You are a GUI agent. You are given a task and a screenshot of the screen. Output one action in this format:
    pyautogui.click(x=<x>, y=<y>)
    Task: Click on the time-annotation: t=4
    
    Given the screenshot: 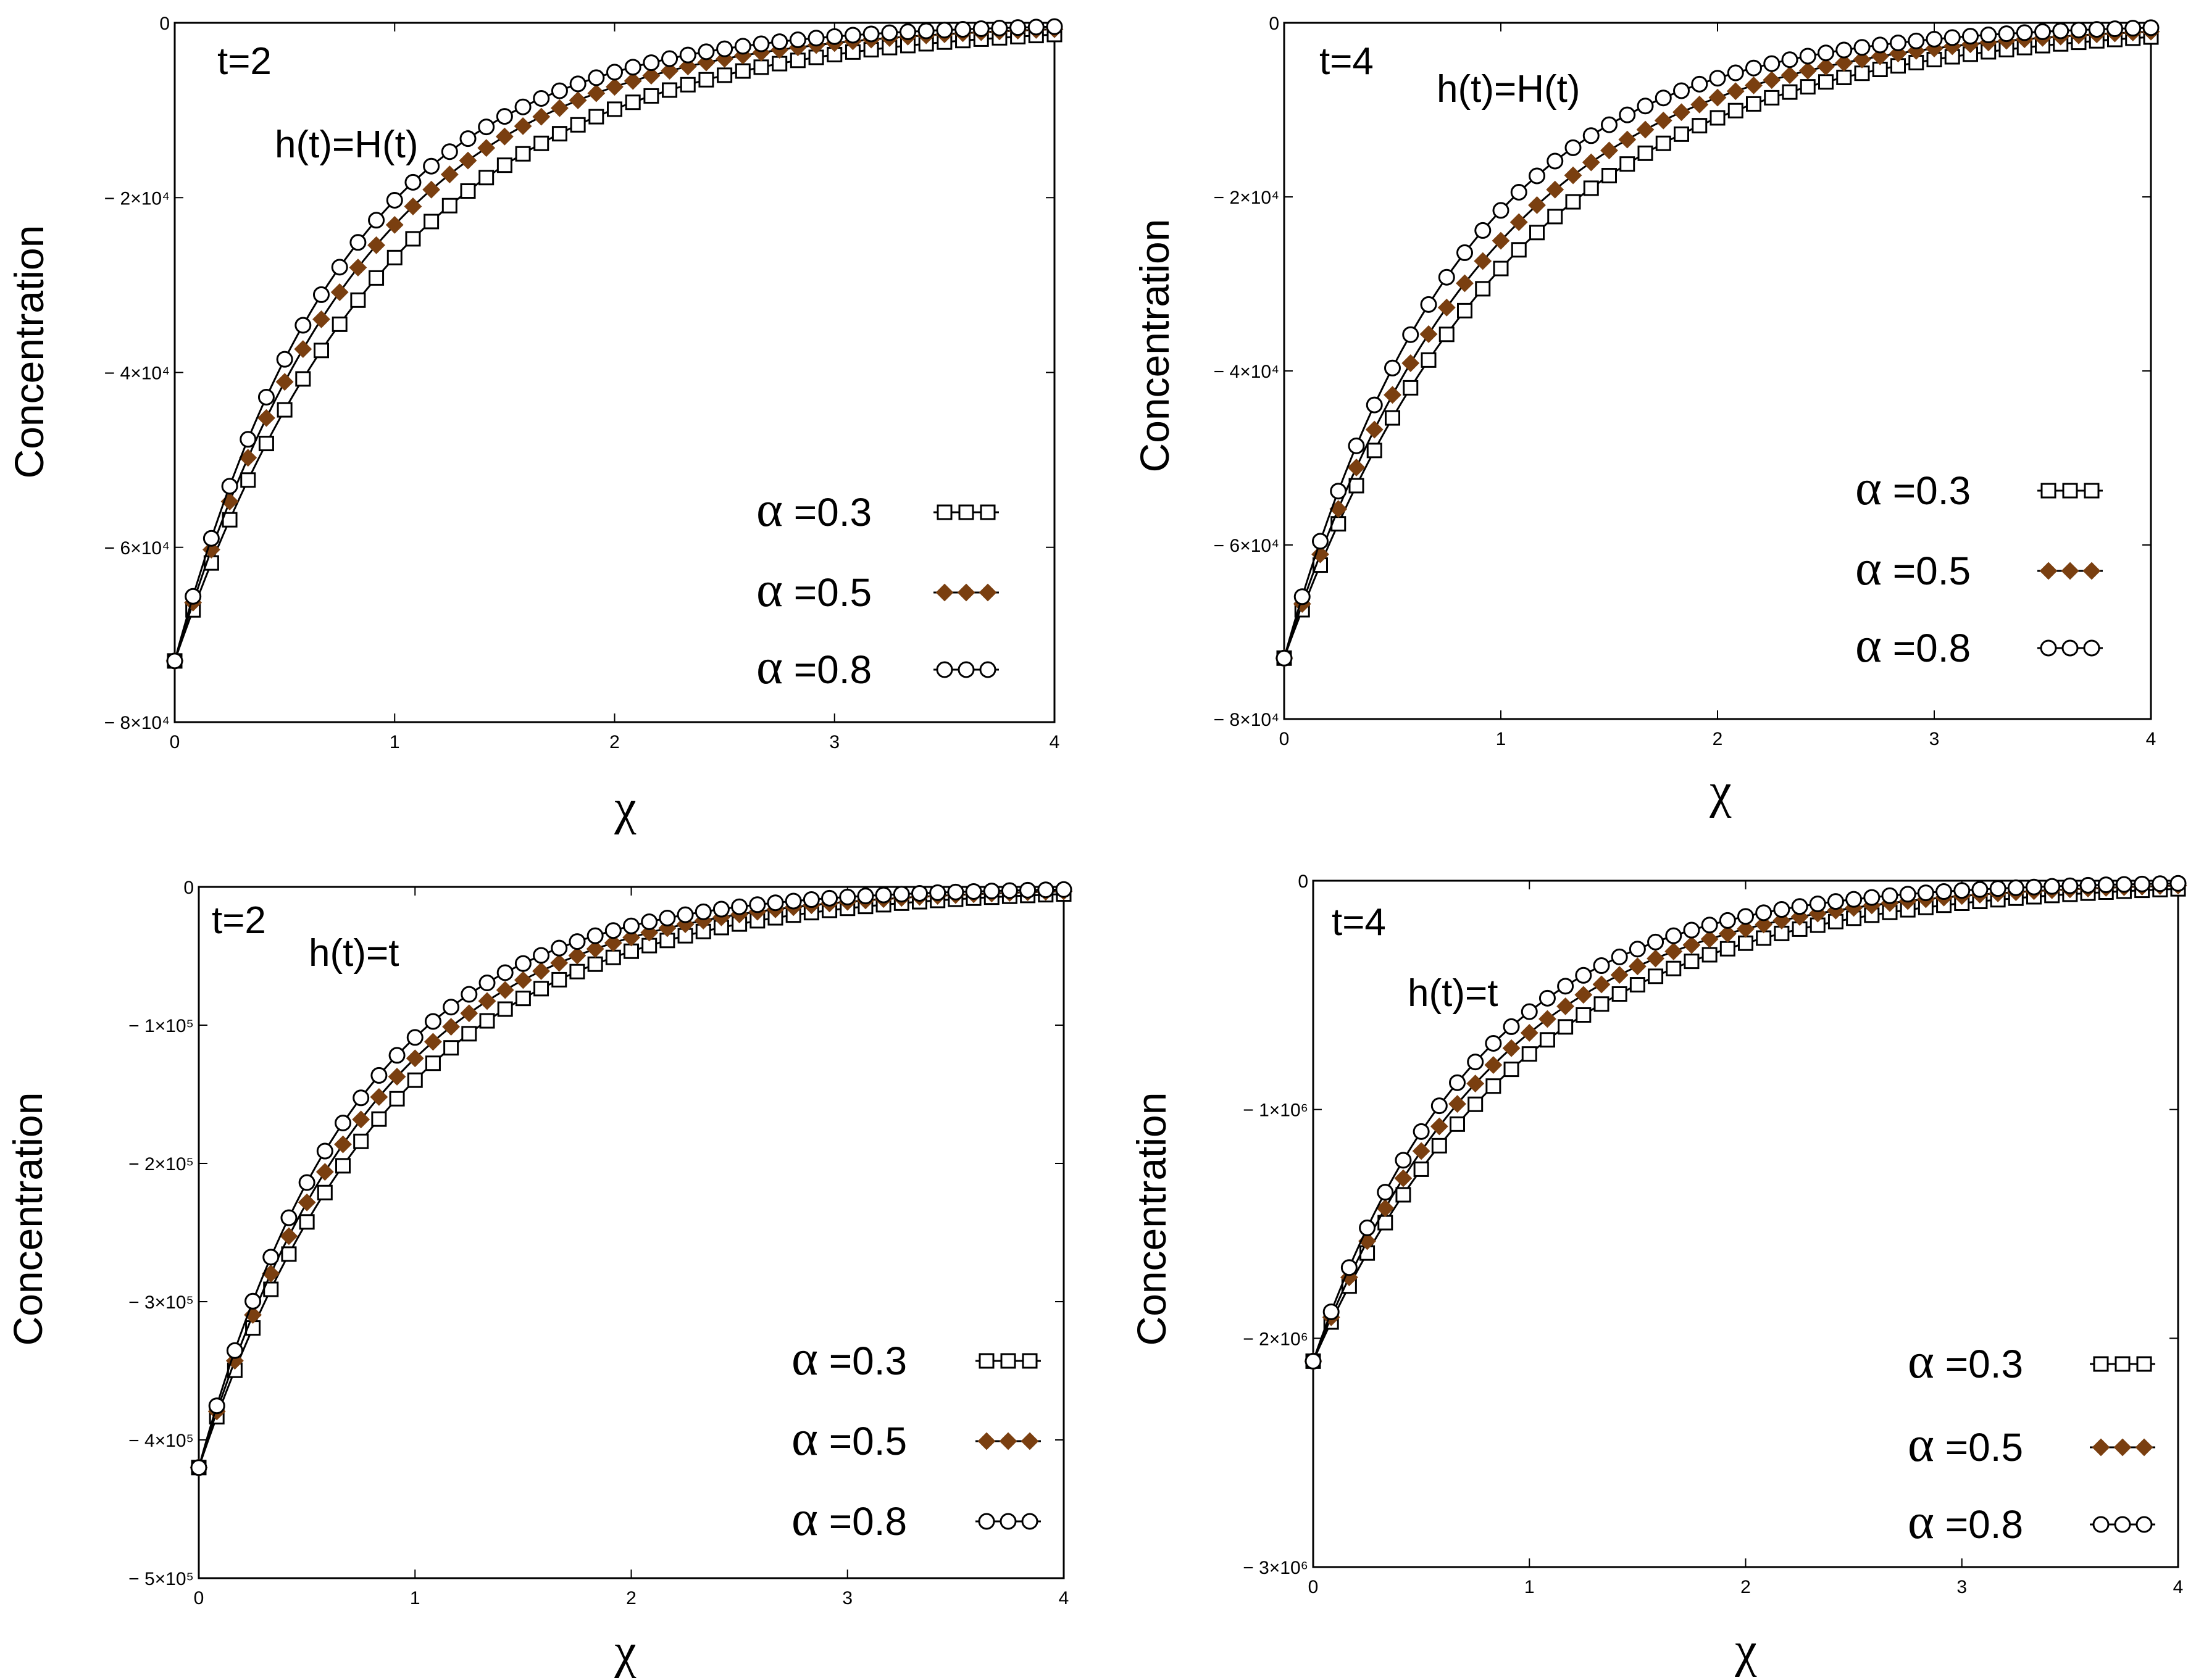 What is the action you would take?
    pyautogui.click(x=1346, y=61)
    